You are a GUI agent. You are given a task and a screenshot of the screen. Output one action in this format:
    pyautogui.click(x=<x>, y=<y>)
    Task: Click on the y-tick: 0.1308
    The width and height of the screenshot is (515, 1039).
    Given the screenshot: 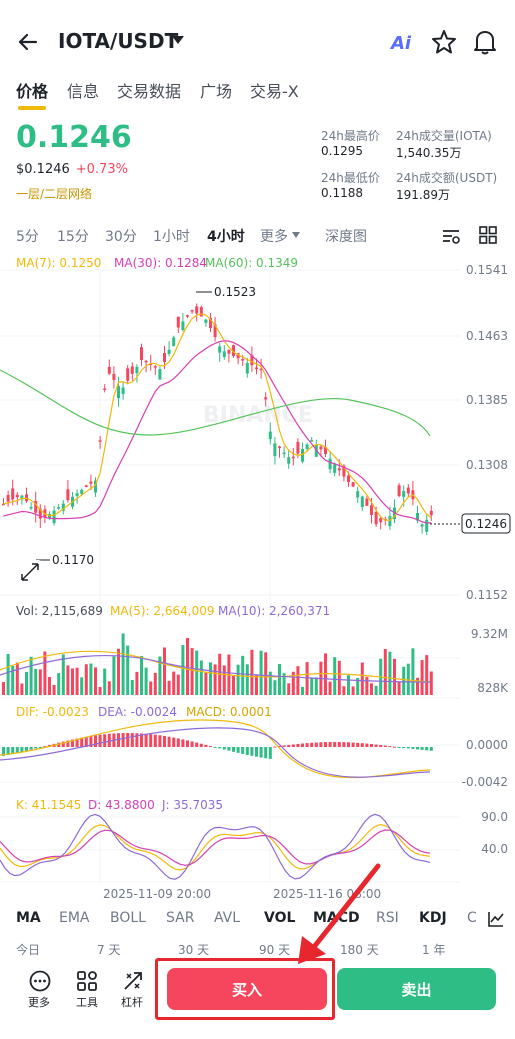 What is the action you would take?
    pyautogui.click(x=487, y=465)
    